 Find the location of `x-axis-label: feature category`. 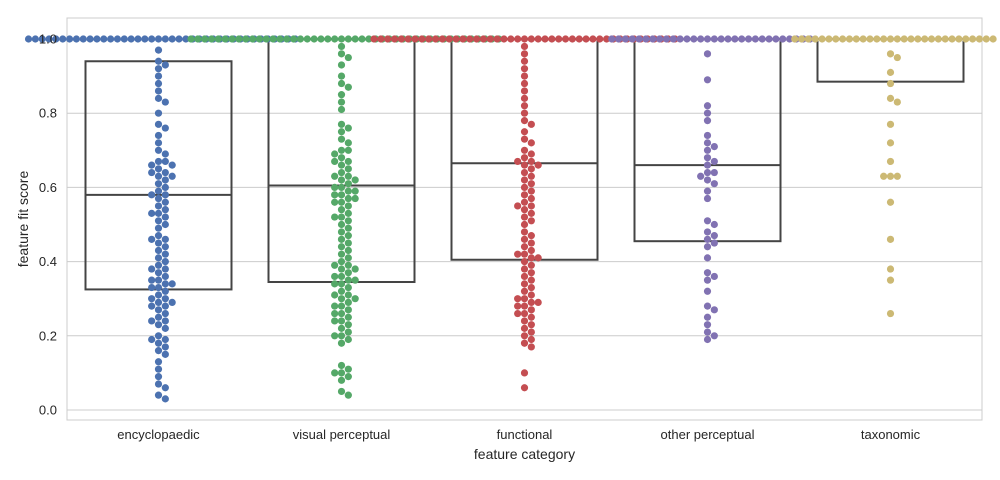

x-axis-label: feature category is located at coordinates (524, 454).